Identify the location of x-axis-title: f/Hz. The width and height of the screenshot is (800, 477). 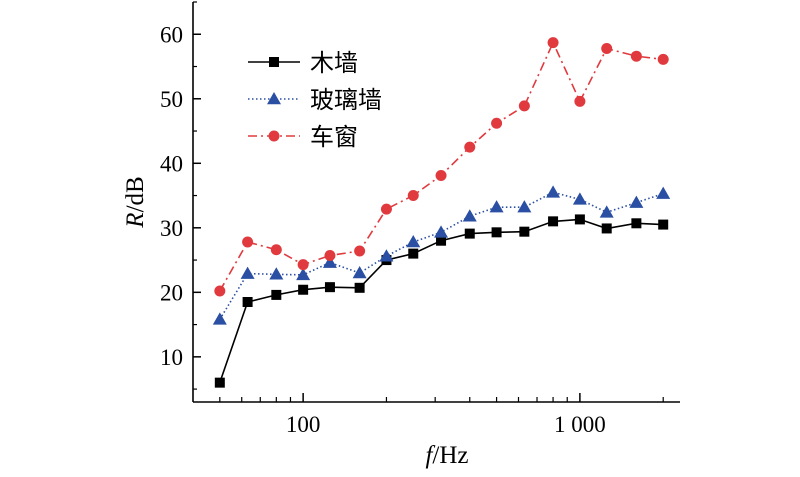
(446, 455).